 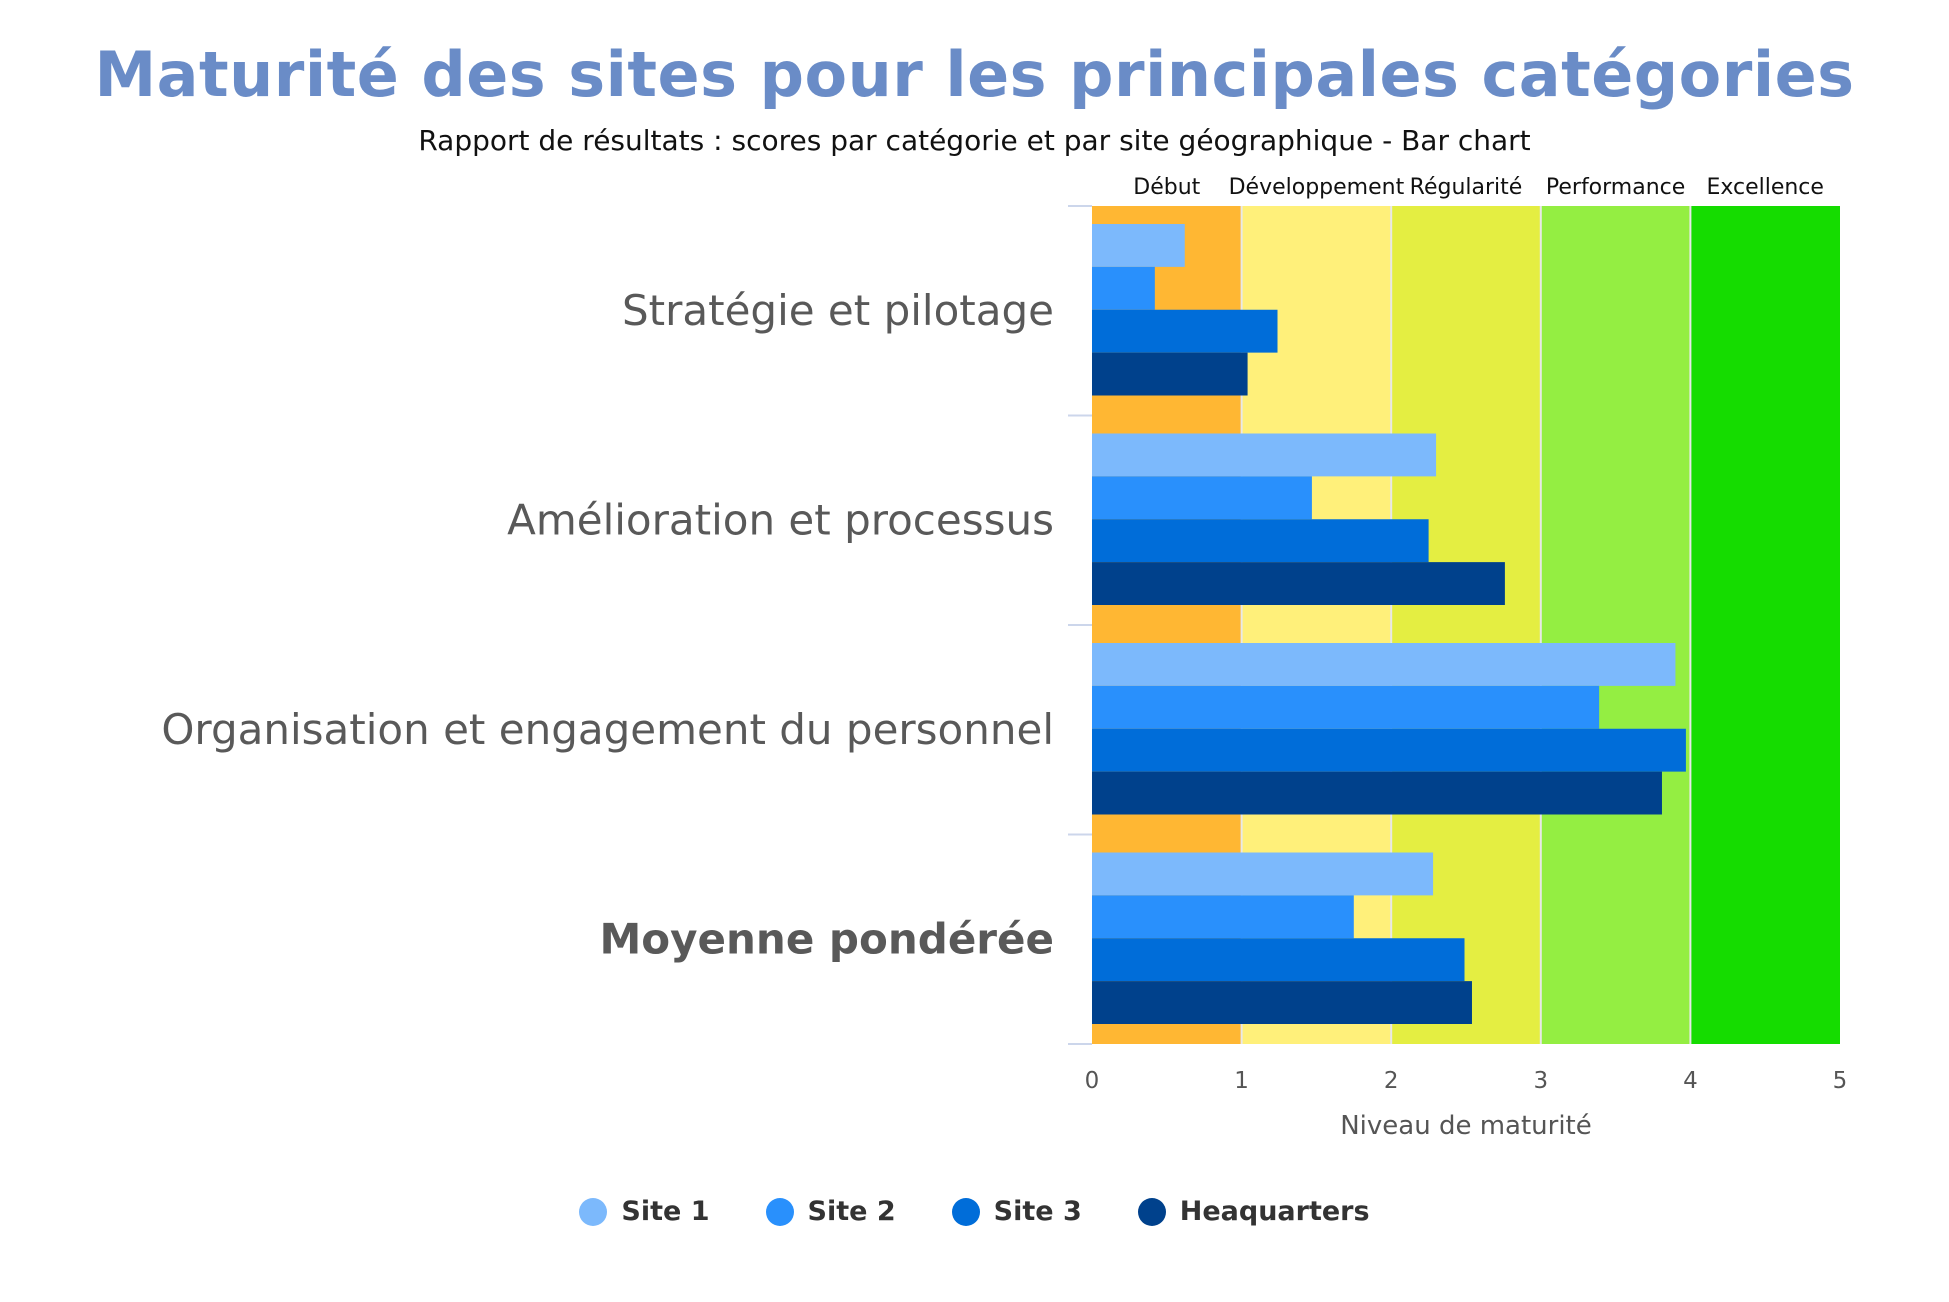 I want to click on legend-label: Heaquarters, so click(x=1274, y=1211).